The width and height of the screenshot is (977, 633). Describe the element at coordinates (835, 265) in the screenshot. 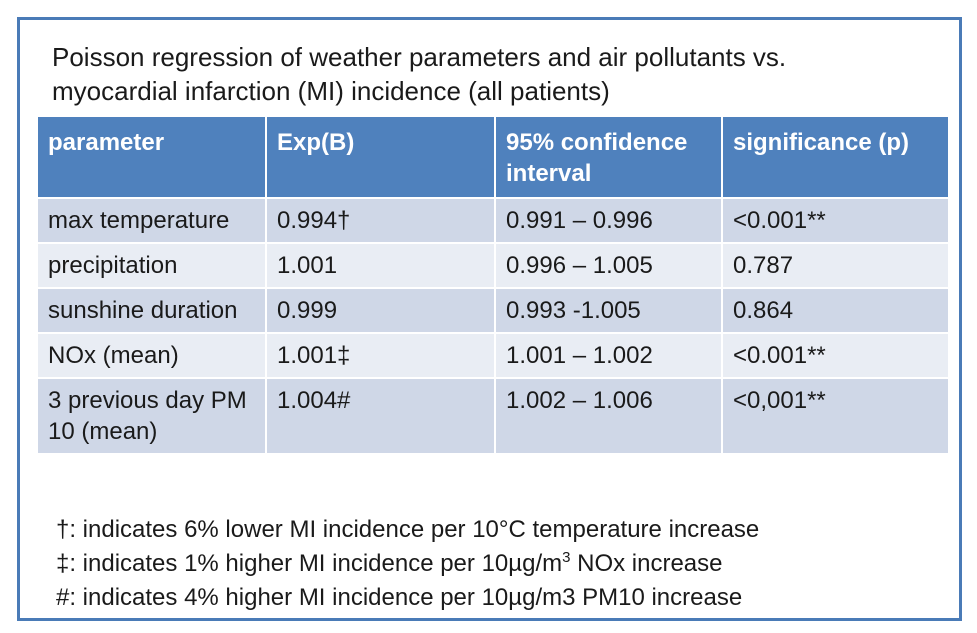

I see `cell-p: 0.787` at that location.